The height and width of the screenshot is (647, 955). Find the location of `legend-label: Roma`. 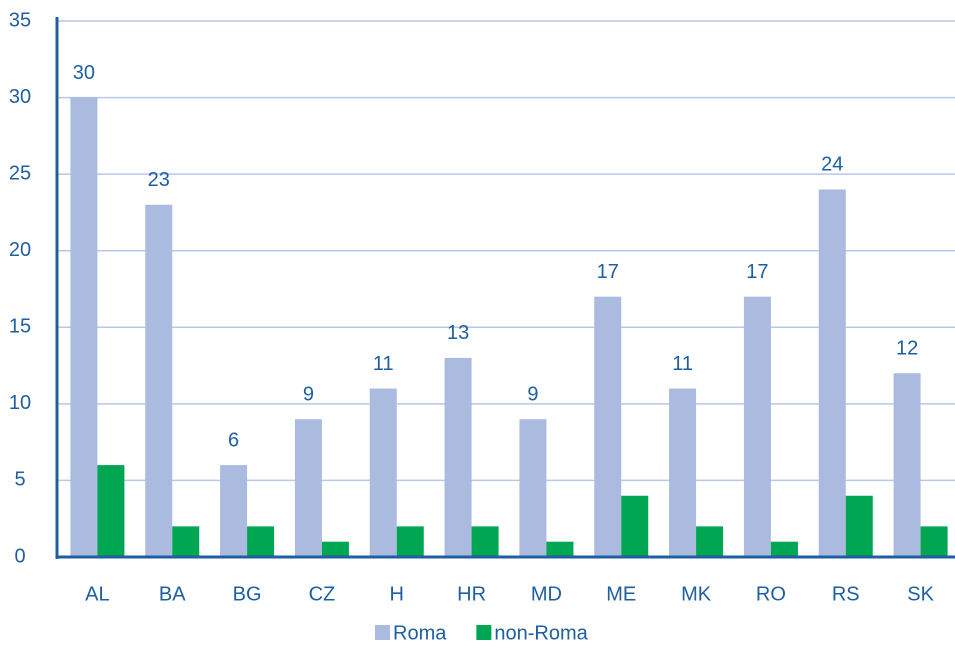

legend-label: Roma is located at coordinates (420, 633).